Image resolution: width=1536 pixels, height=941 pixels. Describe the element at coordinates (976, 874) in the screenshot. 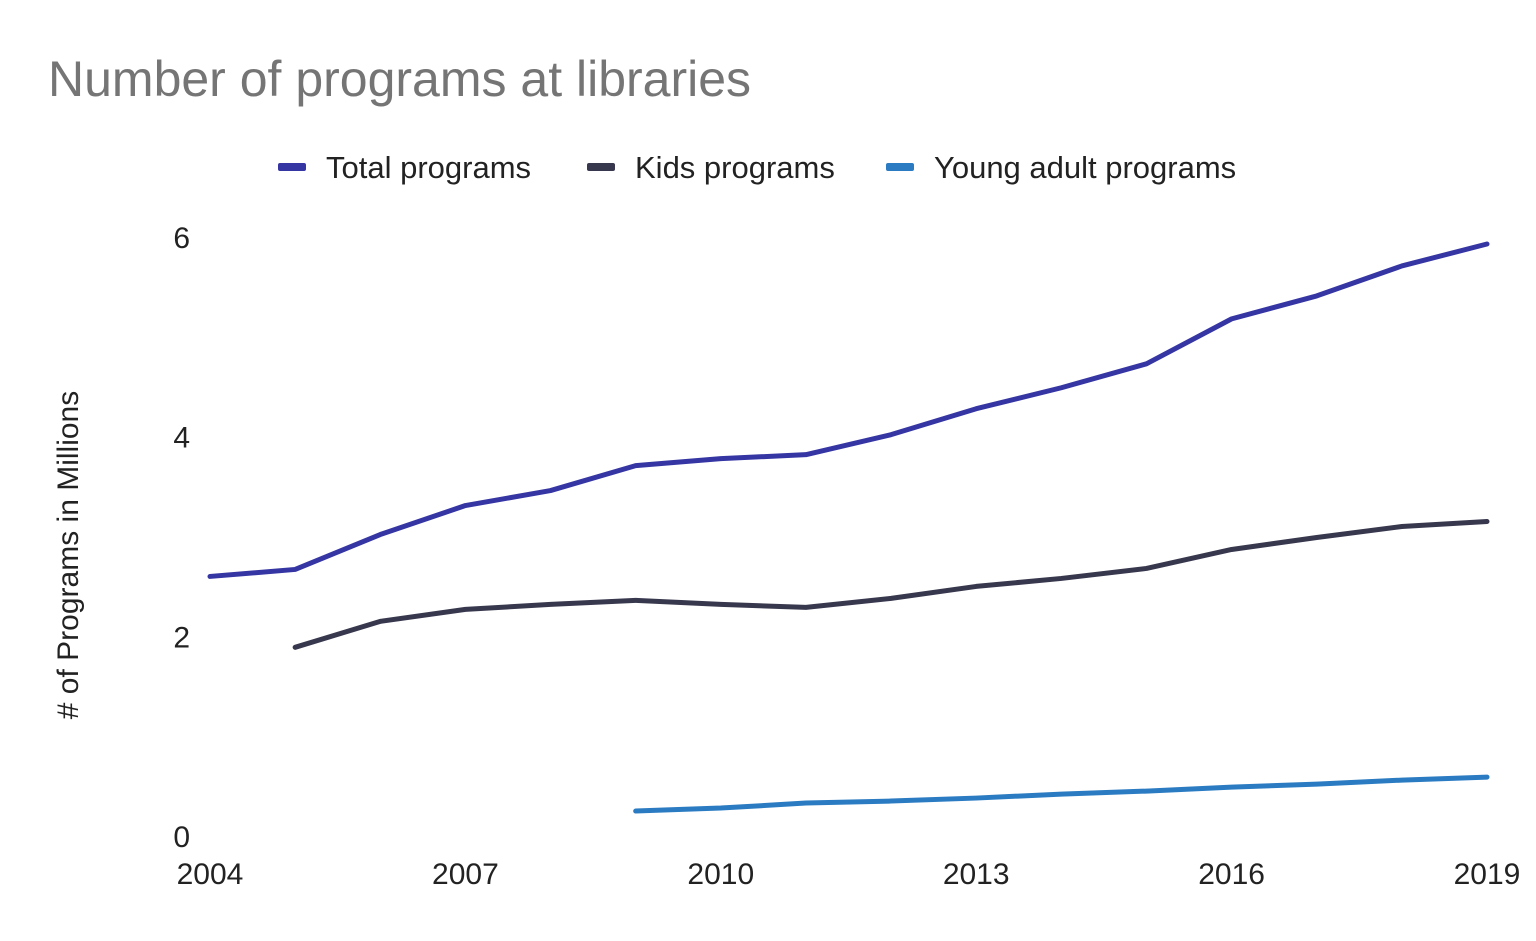

I see `x-tick-label: 2013` at that location.